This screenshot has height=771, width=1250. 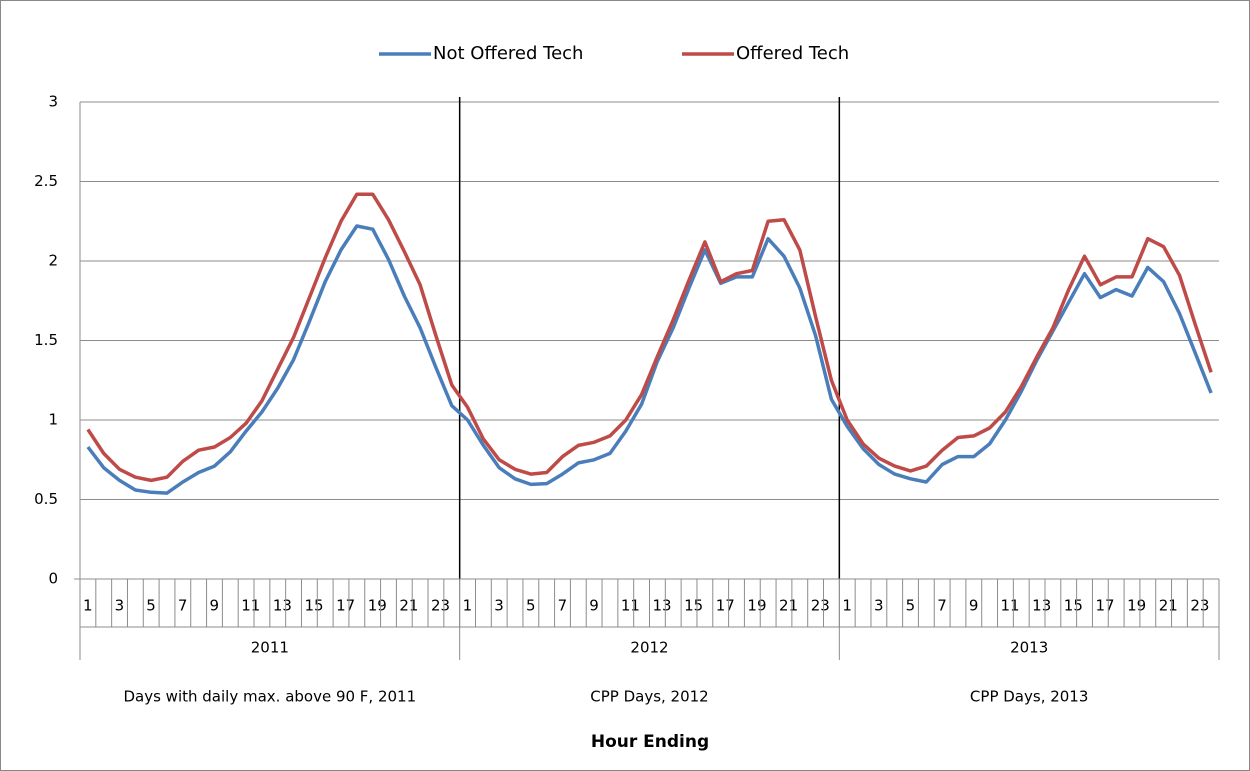 I want to click on legend-label: Not Offered Tech, so click(x=508, y=53).